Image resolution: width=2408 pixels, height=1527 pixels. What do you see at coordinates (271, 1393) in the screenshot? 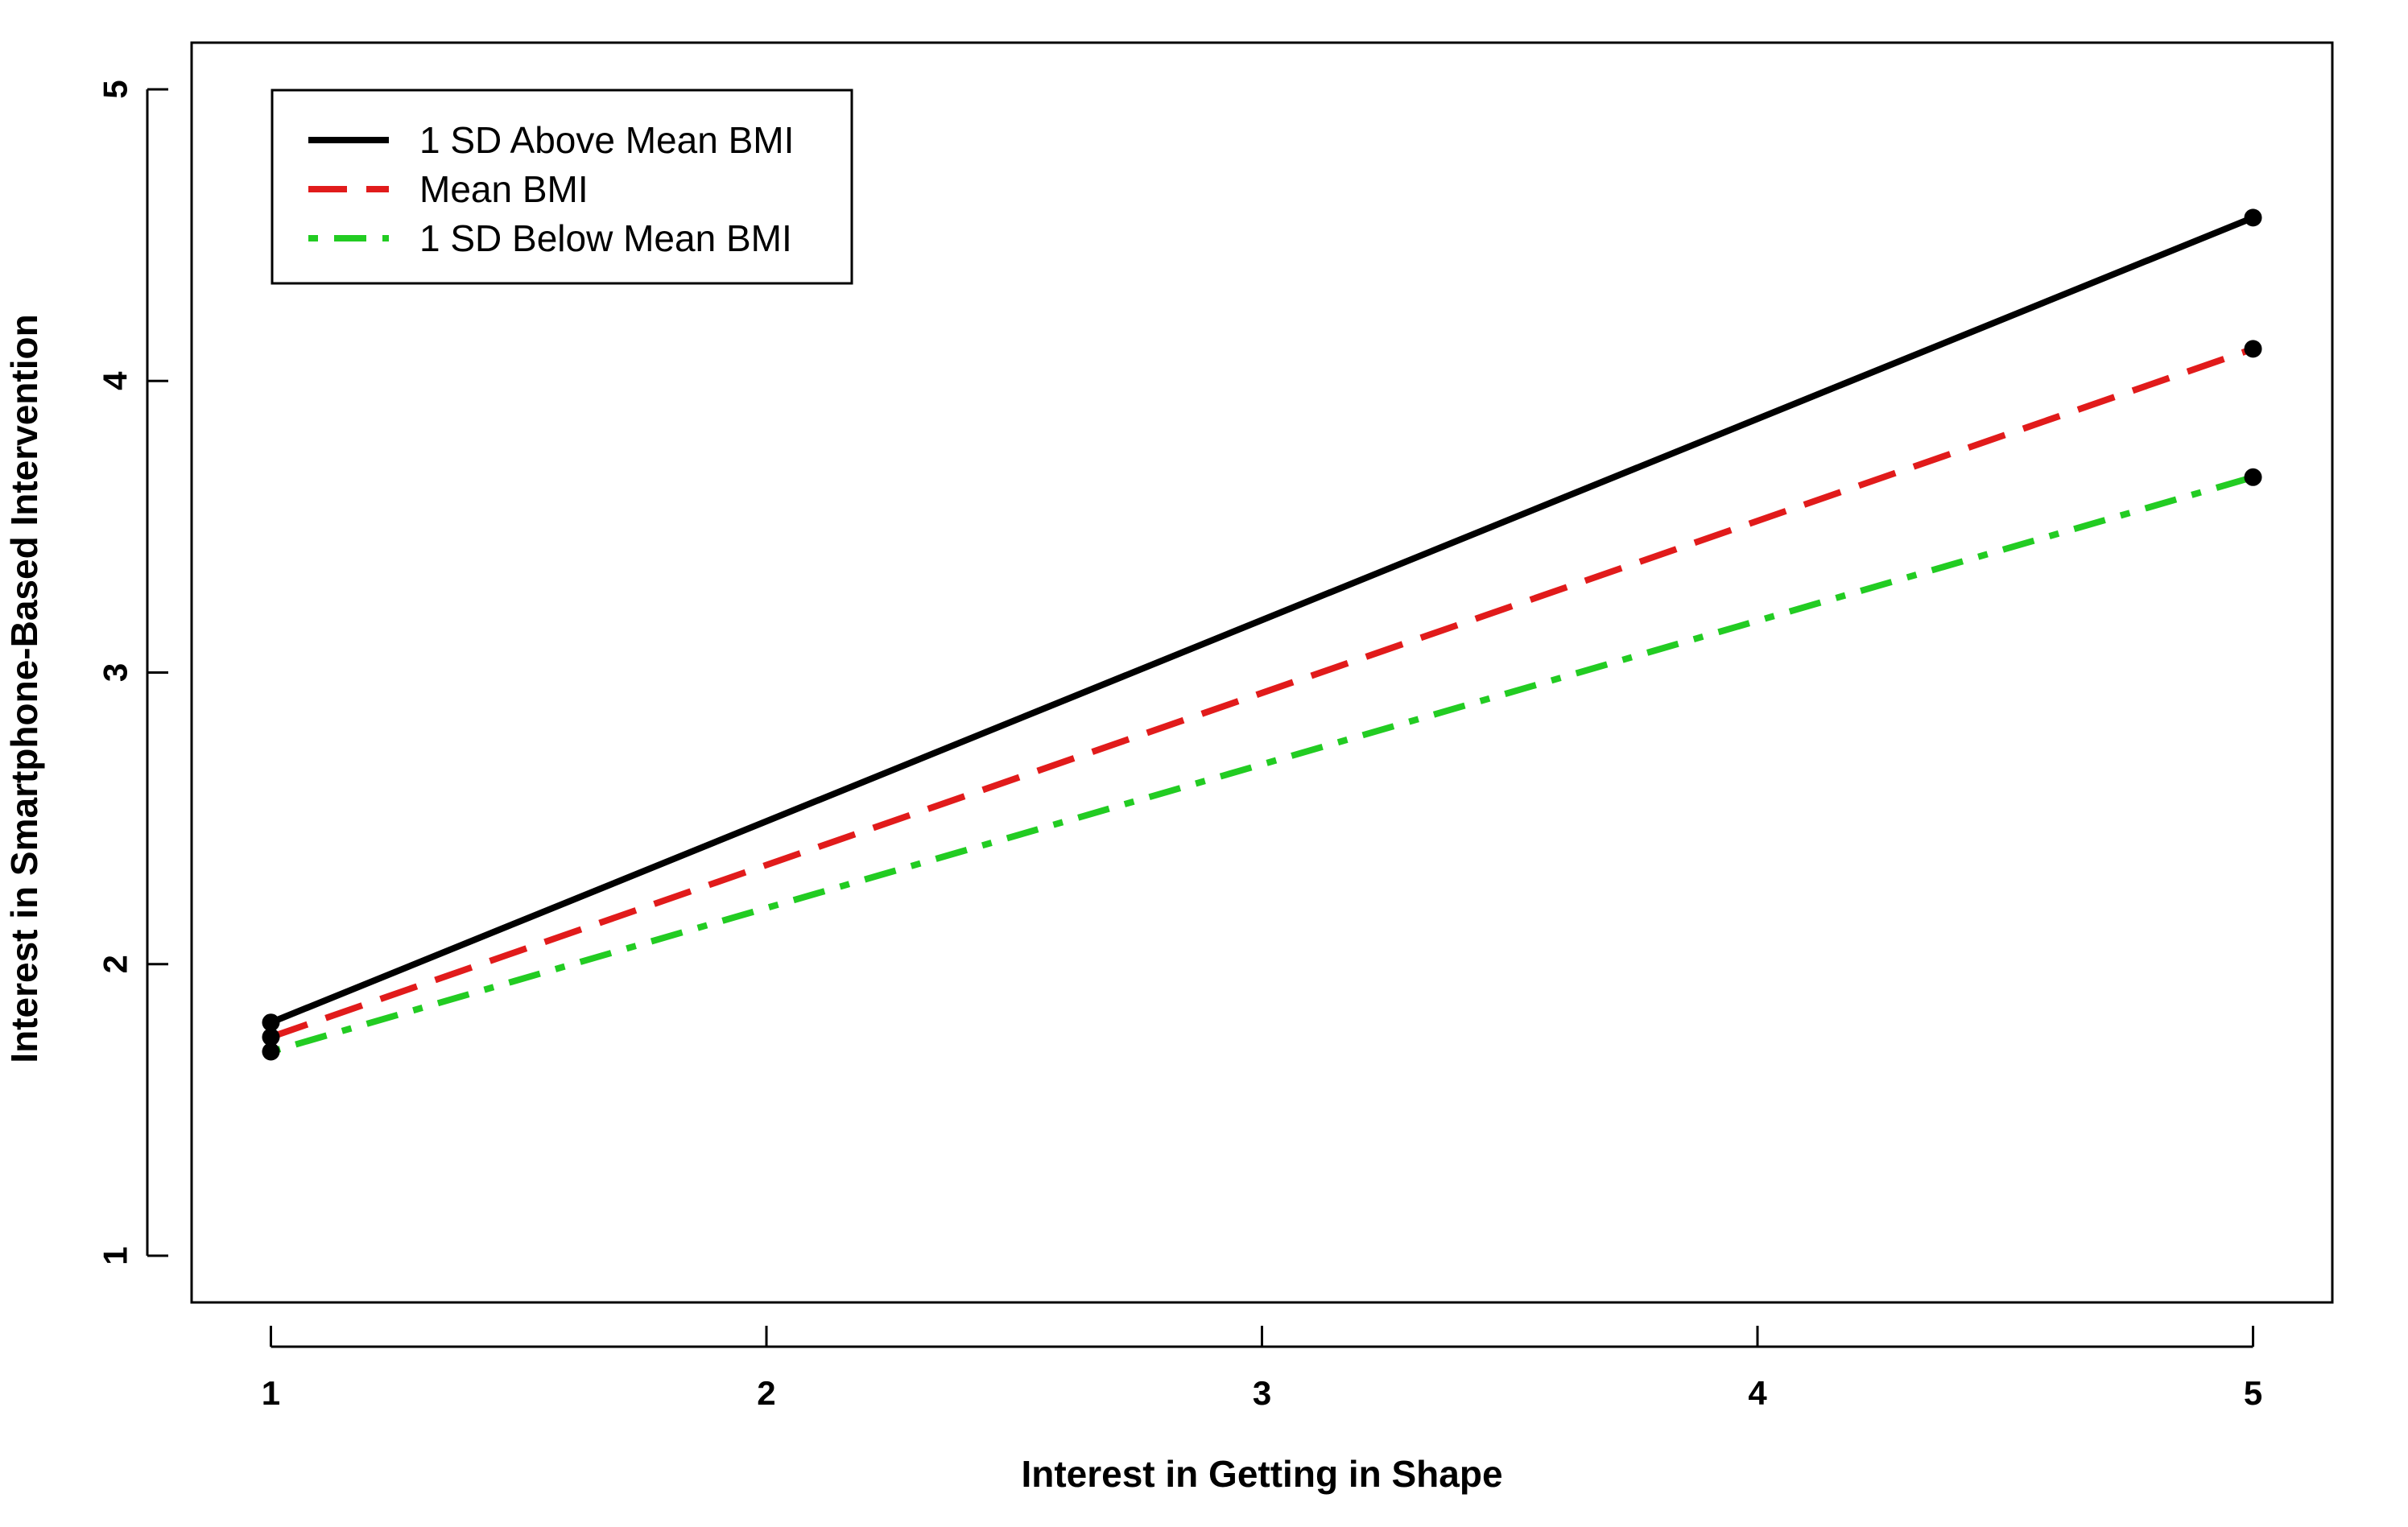
I see `x-tick-label: 1` at bounding box center [271, 1393].